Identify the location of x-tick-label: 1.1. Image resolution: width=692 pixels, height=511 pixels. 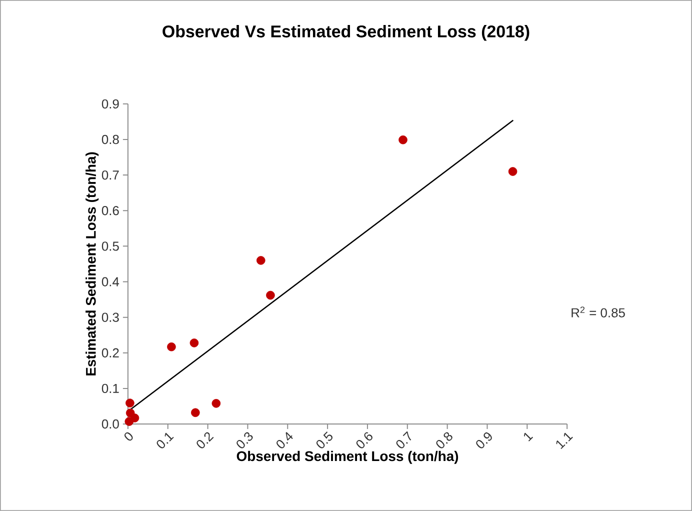
(564, 441).